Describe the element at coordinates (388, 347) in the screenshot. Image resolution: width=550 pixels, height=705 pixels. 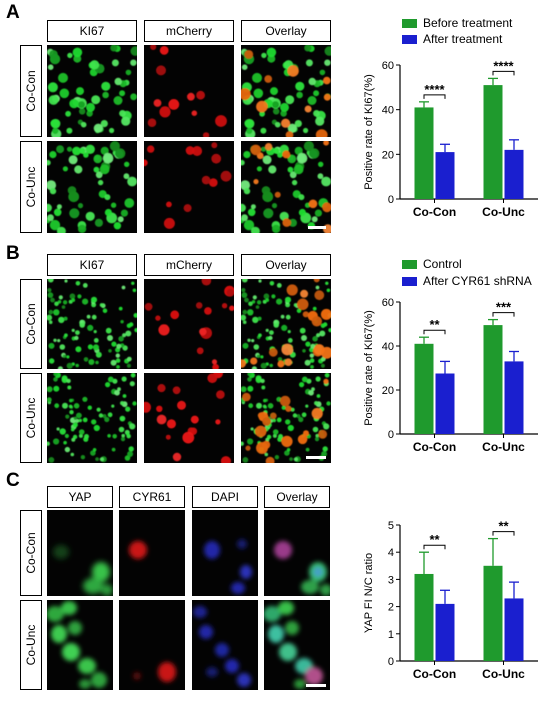
I see `y-tick-label: 40` at that location.